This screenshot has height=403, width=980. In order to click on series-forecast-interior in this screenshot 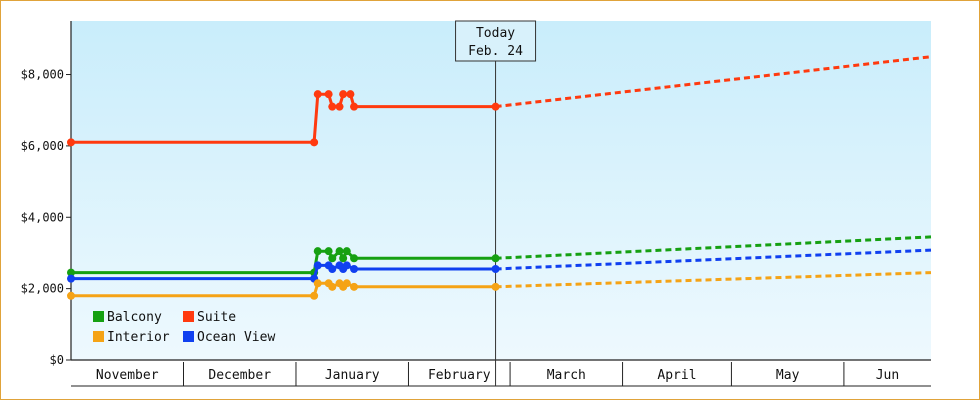, I will do `click(713, 280)`.